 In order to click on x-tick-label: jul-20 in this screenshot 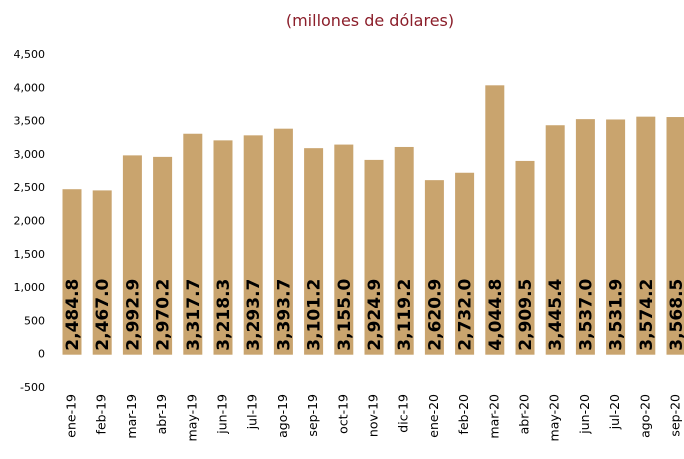, I will do `click(614, 412)`.